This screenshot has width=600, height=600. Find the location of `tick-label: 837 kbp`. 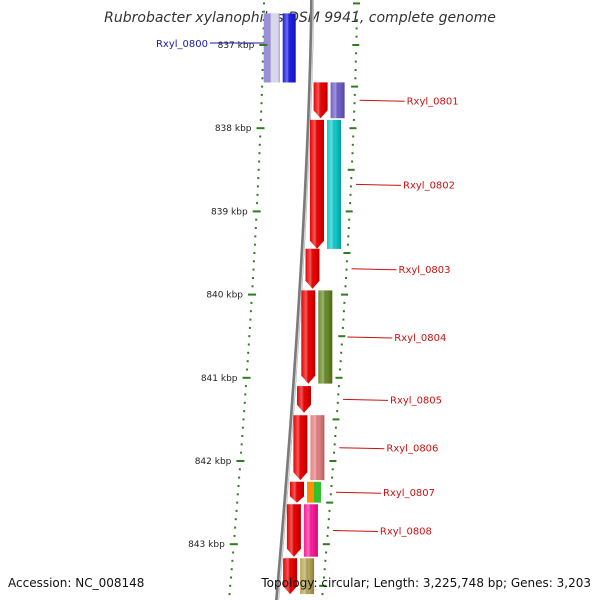

tick-label: 837 kbp is located at coordinates (236, 46).